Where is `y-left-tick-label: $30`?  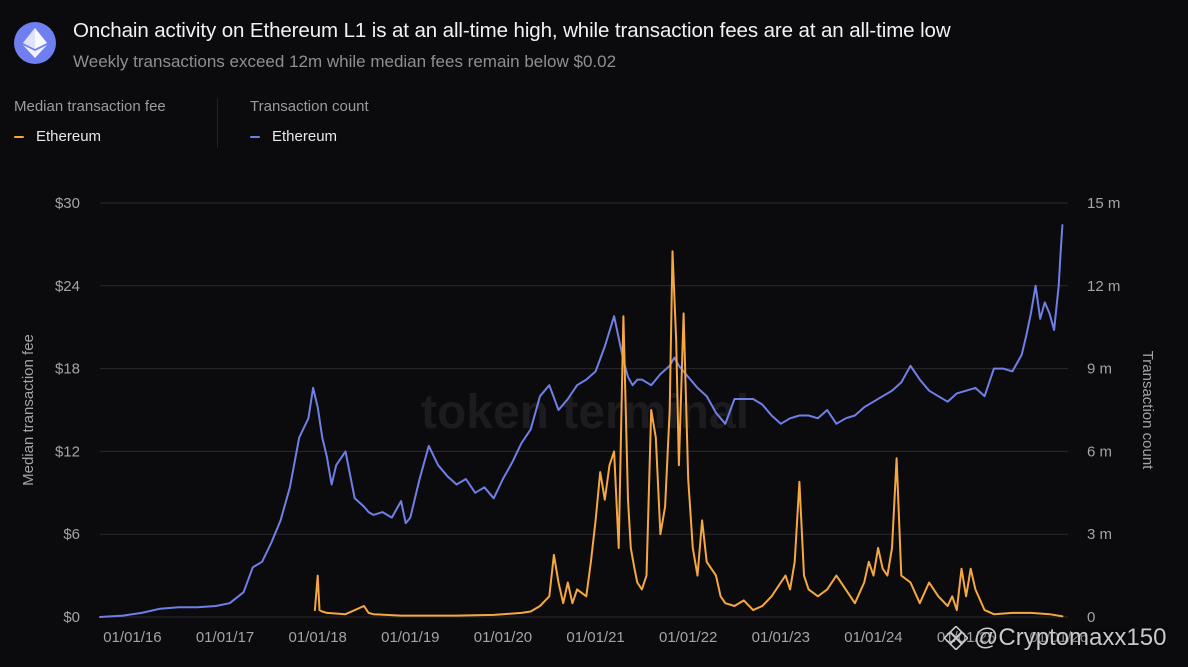 y-left-tick-label: $30 is located at coordinates (67, 203).